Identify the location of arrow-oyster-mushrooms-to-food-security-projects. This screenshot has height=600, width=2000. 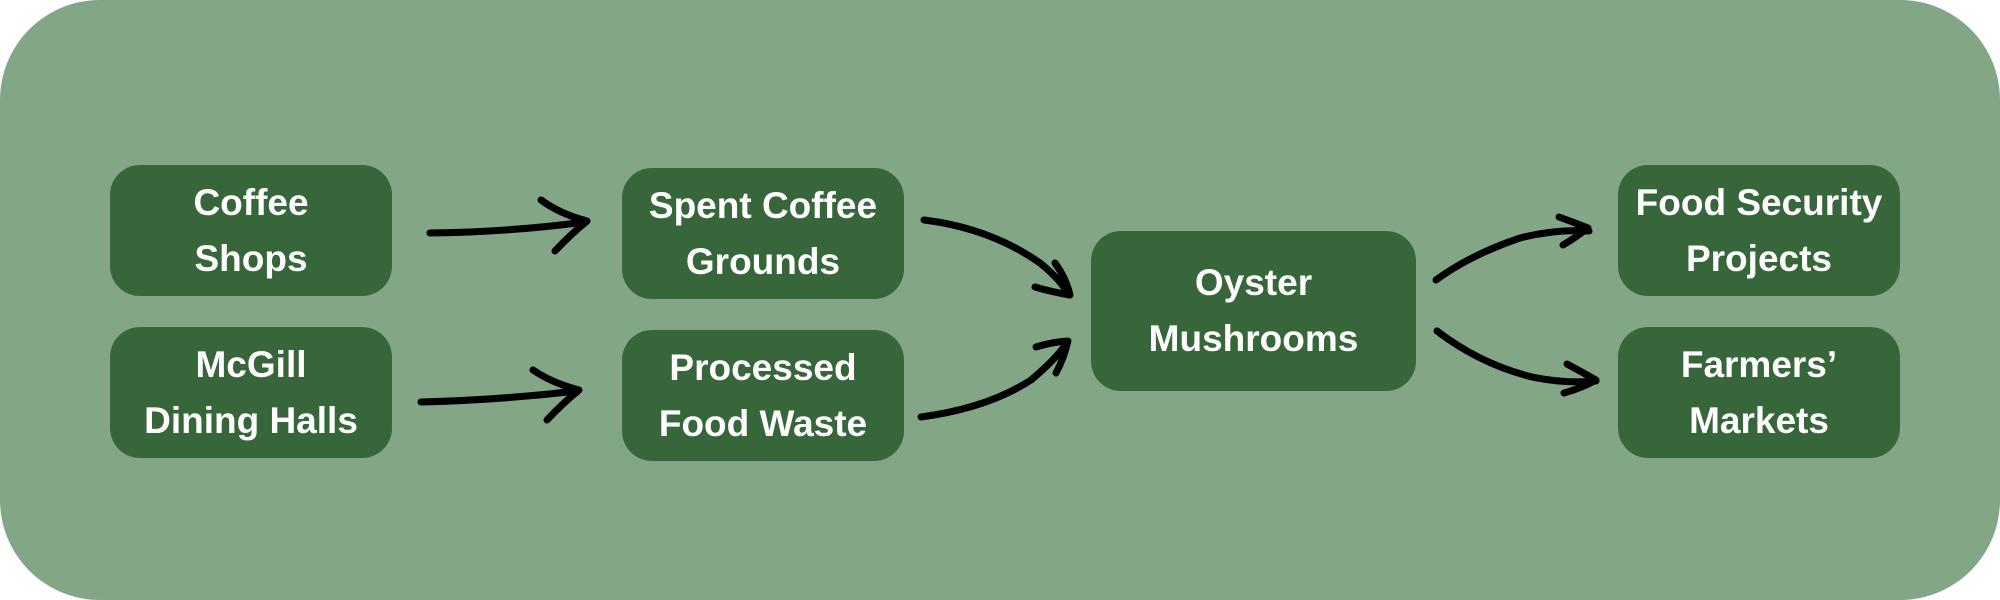
(1512, 248).